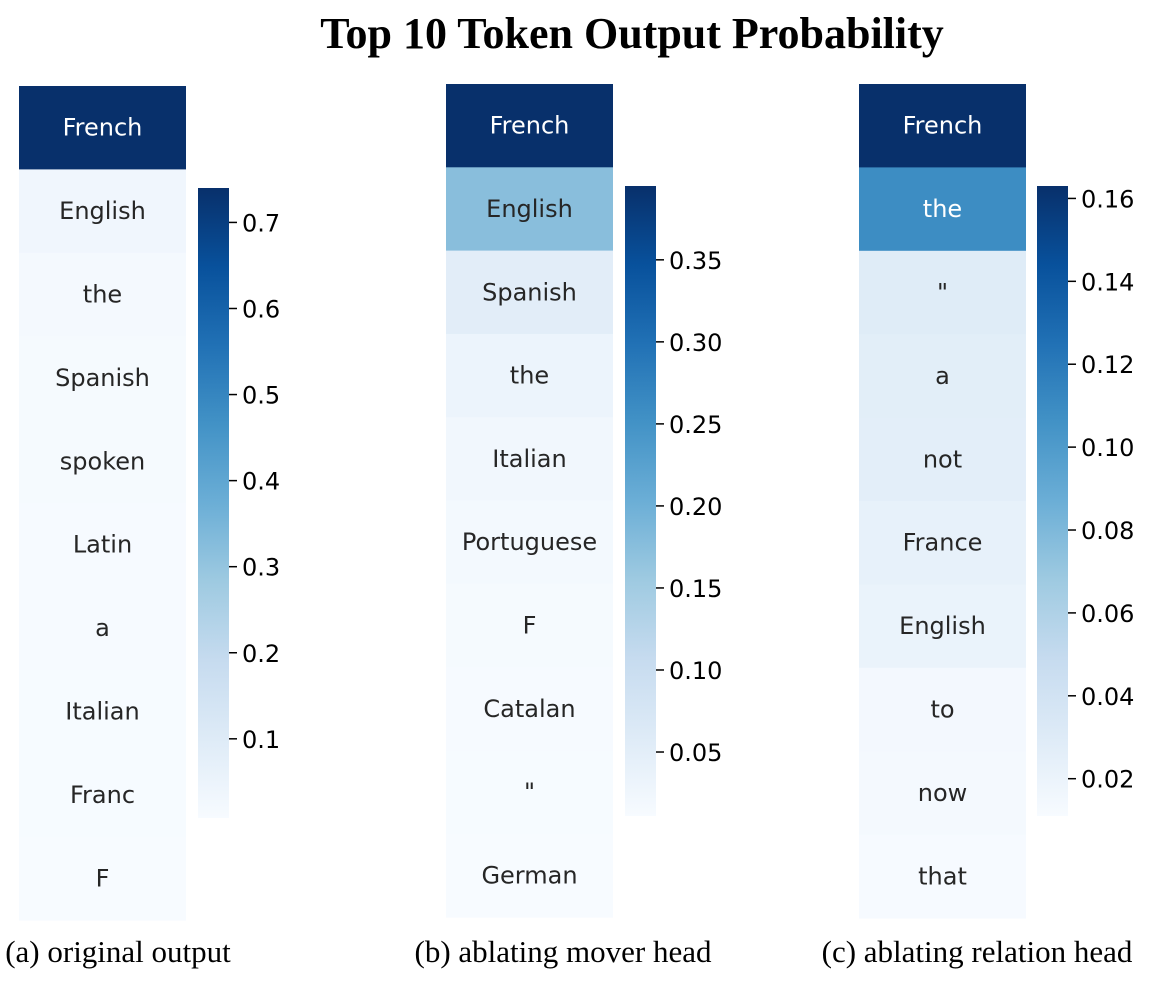 The height and width of the screenshot is (984, 1163). Describe the element at coordinates (695, 753) in the screenshot. I see `colorbar-tick-label: 0.05` at that location.